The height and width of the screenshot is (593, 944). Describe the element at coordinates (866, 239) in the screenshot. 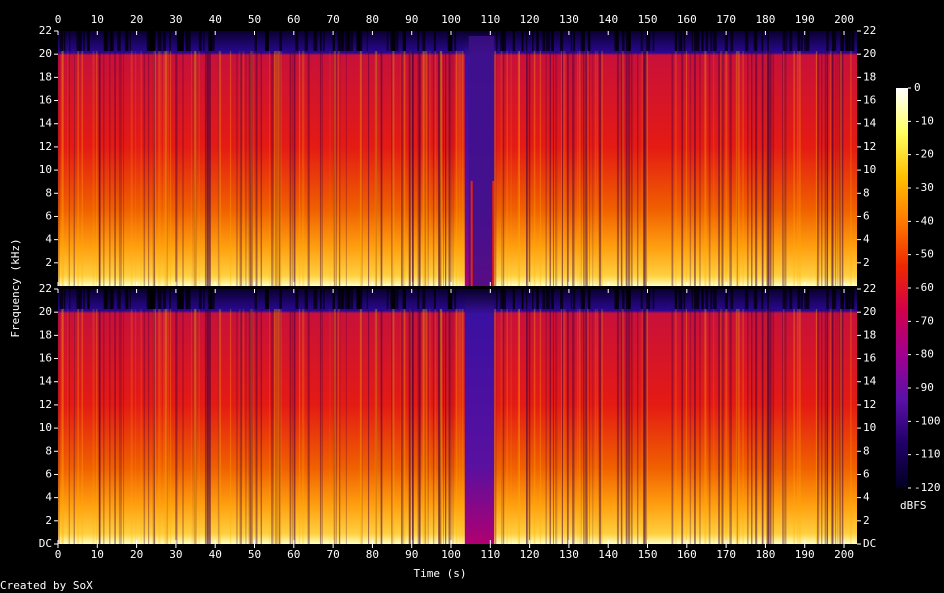

I see `y-tick-label: 4` at that location.